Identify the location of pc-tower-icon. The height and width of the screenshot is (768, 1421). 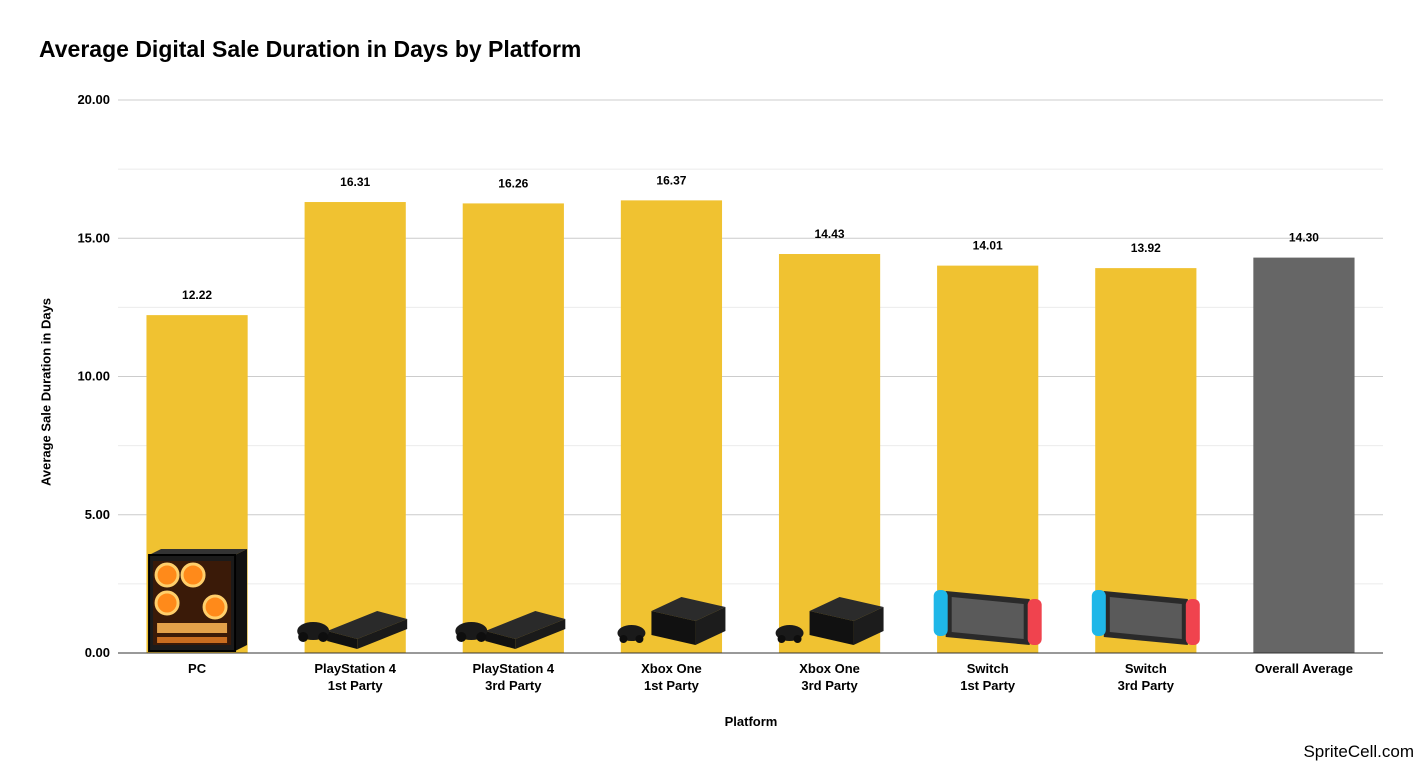
(198, 600).